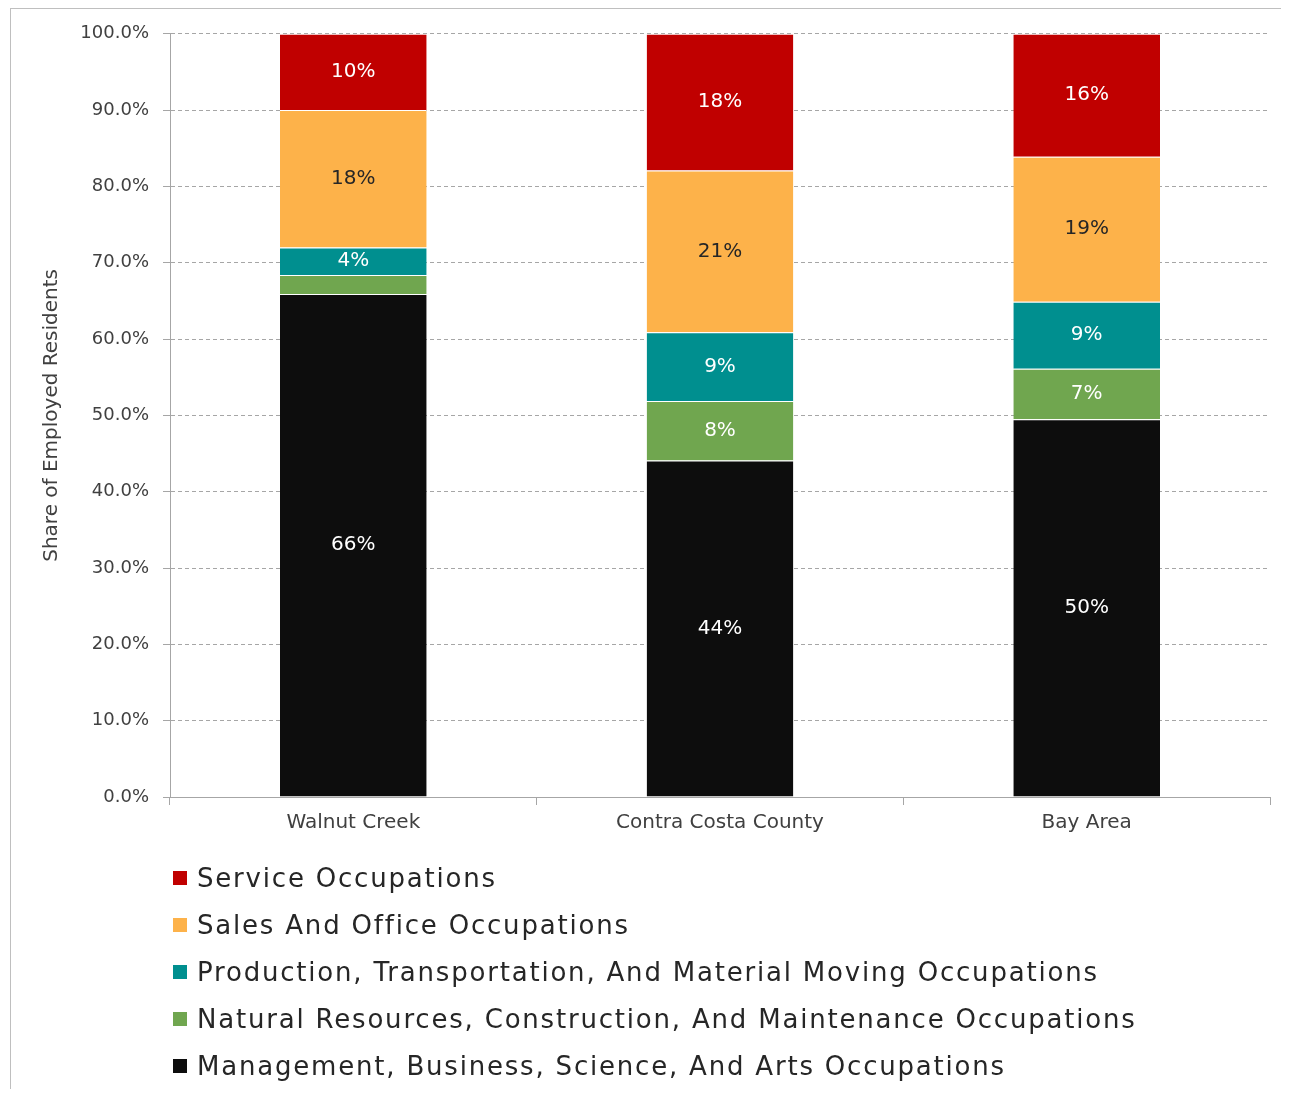 This screenshot has height=1104, width=1289. Describe the element at coordinates (120, 490) in the screenshot. I see `y-tick-label: 40.0%` at that location.